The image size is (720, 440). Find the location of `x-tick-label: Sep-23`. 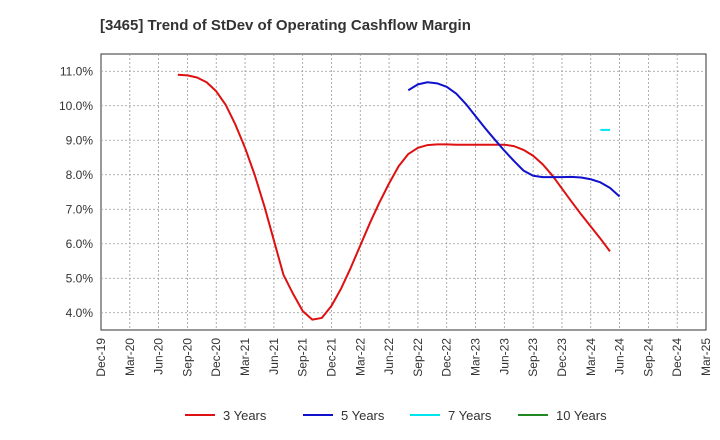

x-tick-label: Sep-23 is located at coordinates (533, 357).